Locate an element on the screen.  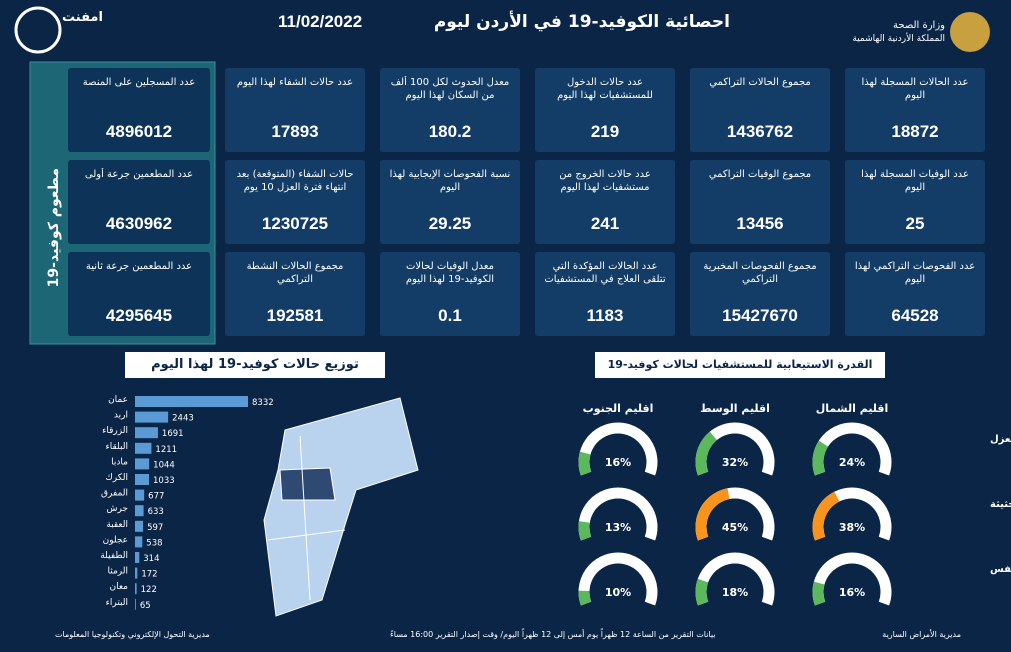
stat-label: مجموع الحالات النشطة التراكمي is located at coordinates (295, 273).